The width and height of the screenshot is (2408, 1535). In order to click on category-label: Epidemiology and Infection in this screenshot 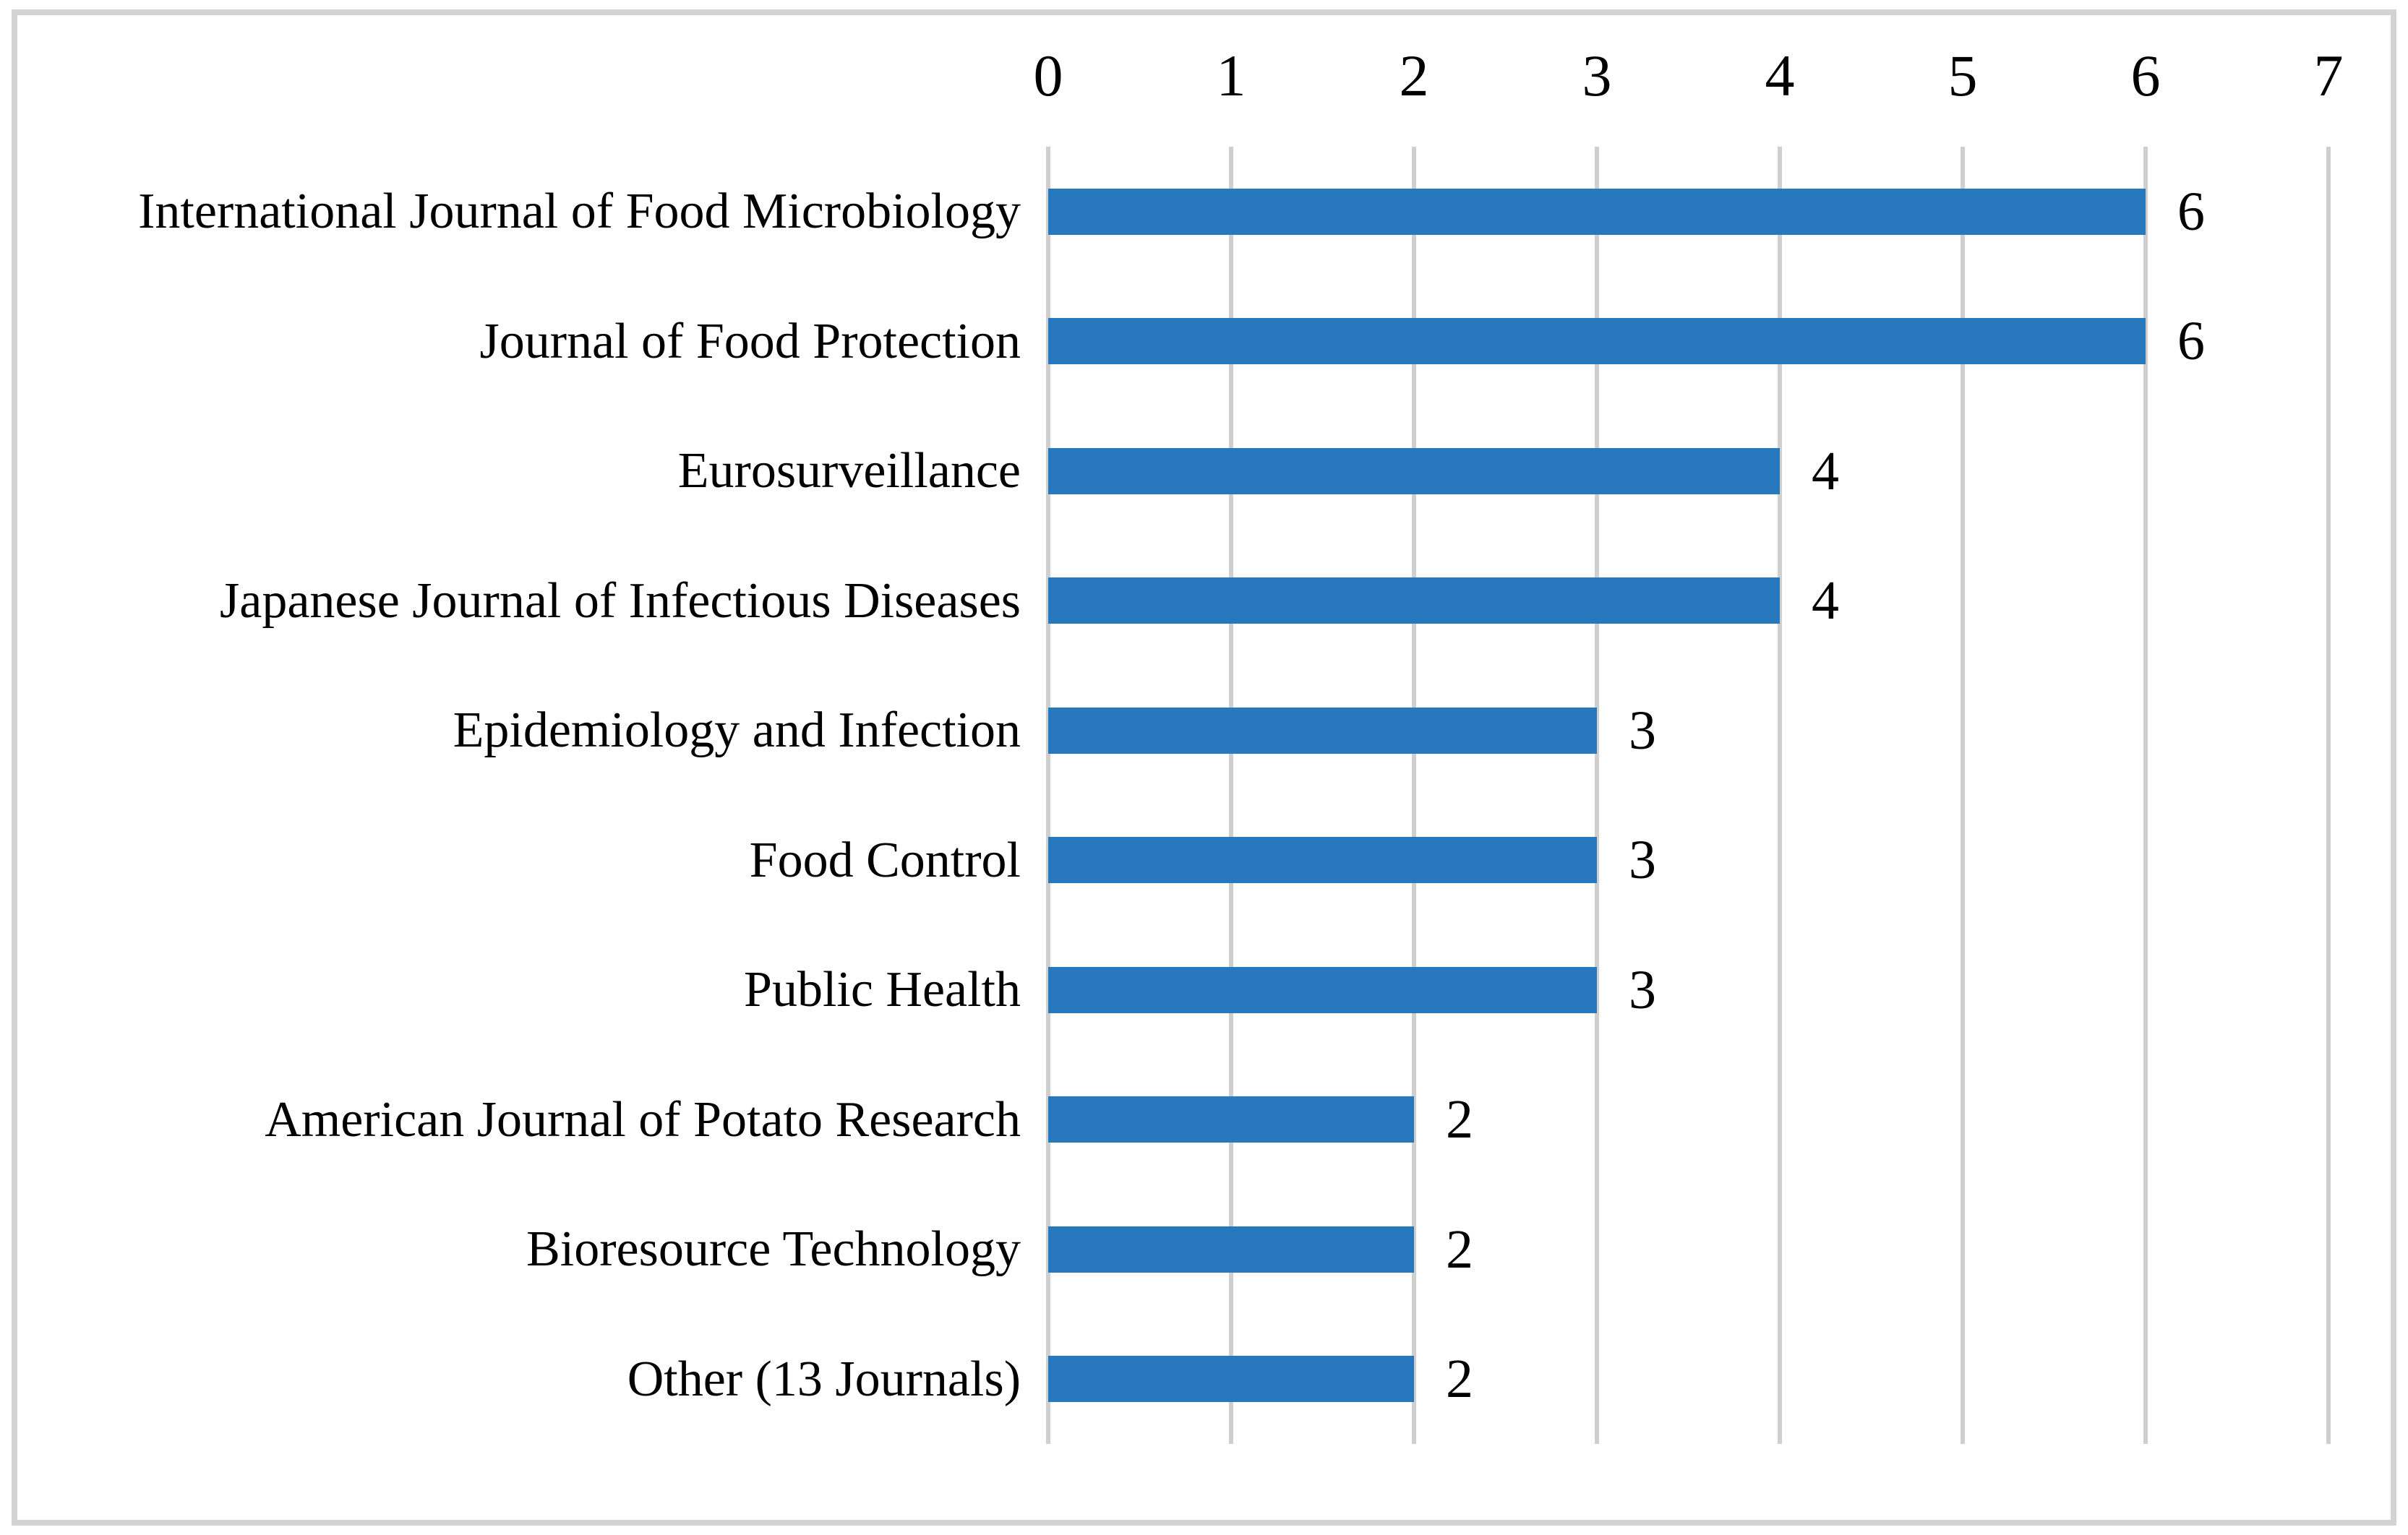, I will do `click(737, 730)`.